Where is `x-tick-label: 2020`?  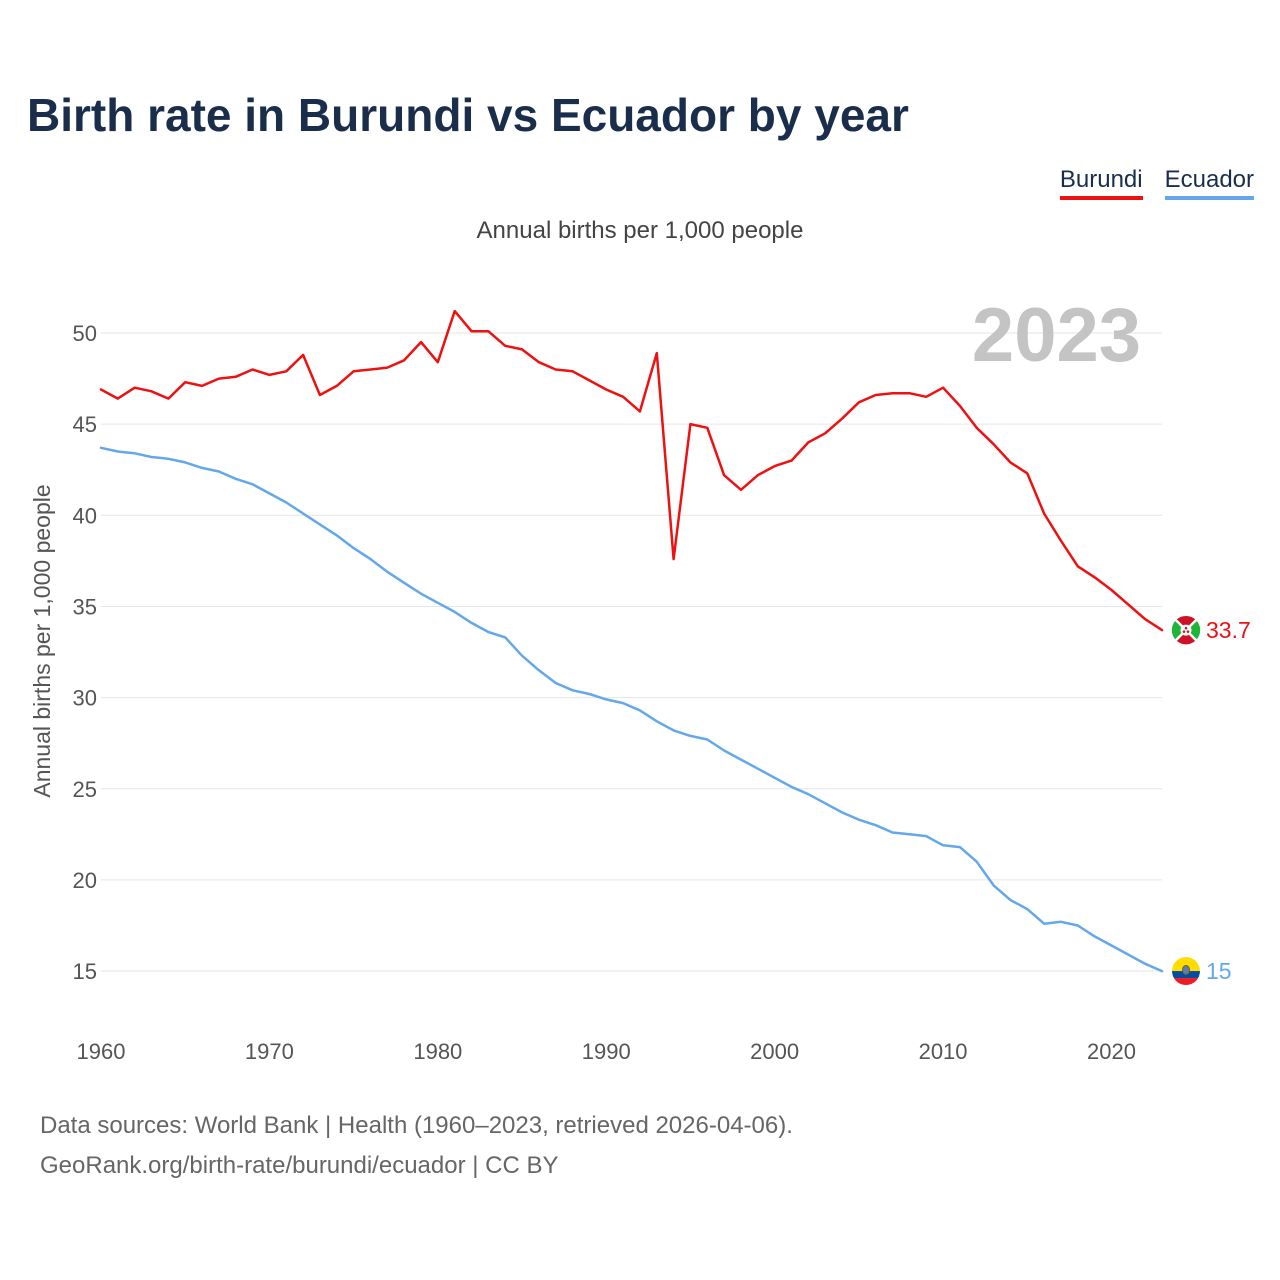 x-tick-label: 2020 is located at coordinates (1111, 1051).